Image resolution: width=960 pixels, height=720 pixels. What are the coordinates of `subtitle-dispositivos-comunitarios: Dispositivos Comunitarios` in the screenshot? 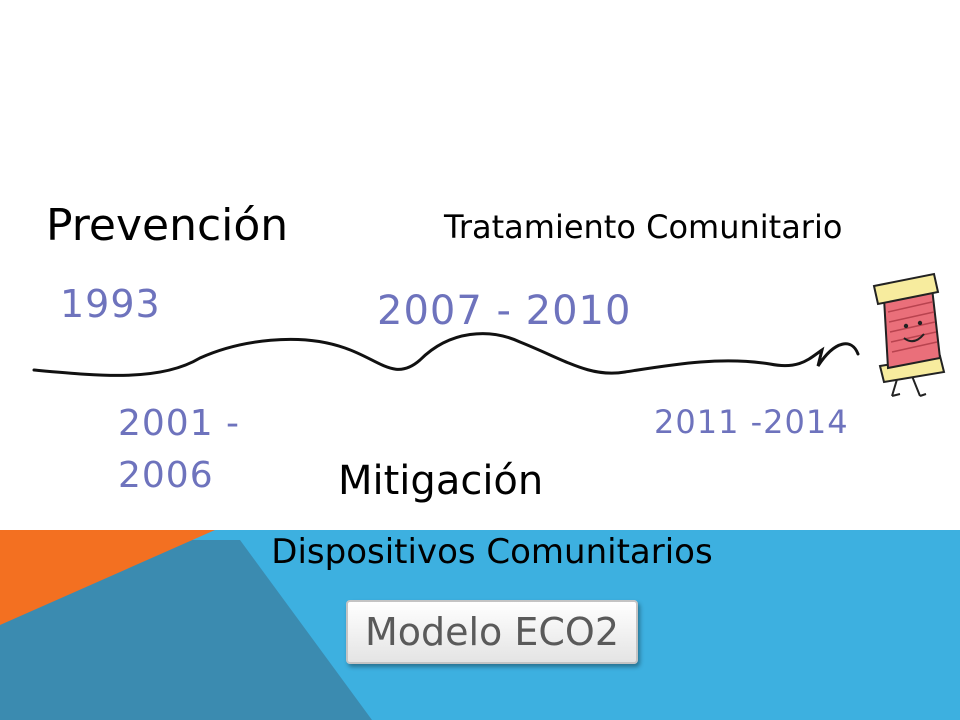 It's located at (492, 552).